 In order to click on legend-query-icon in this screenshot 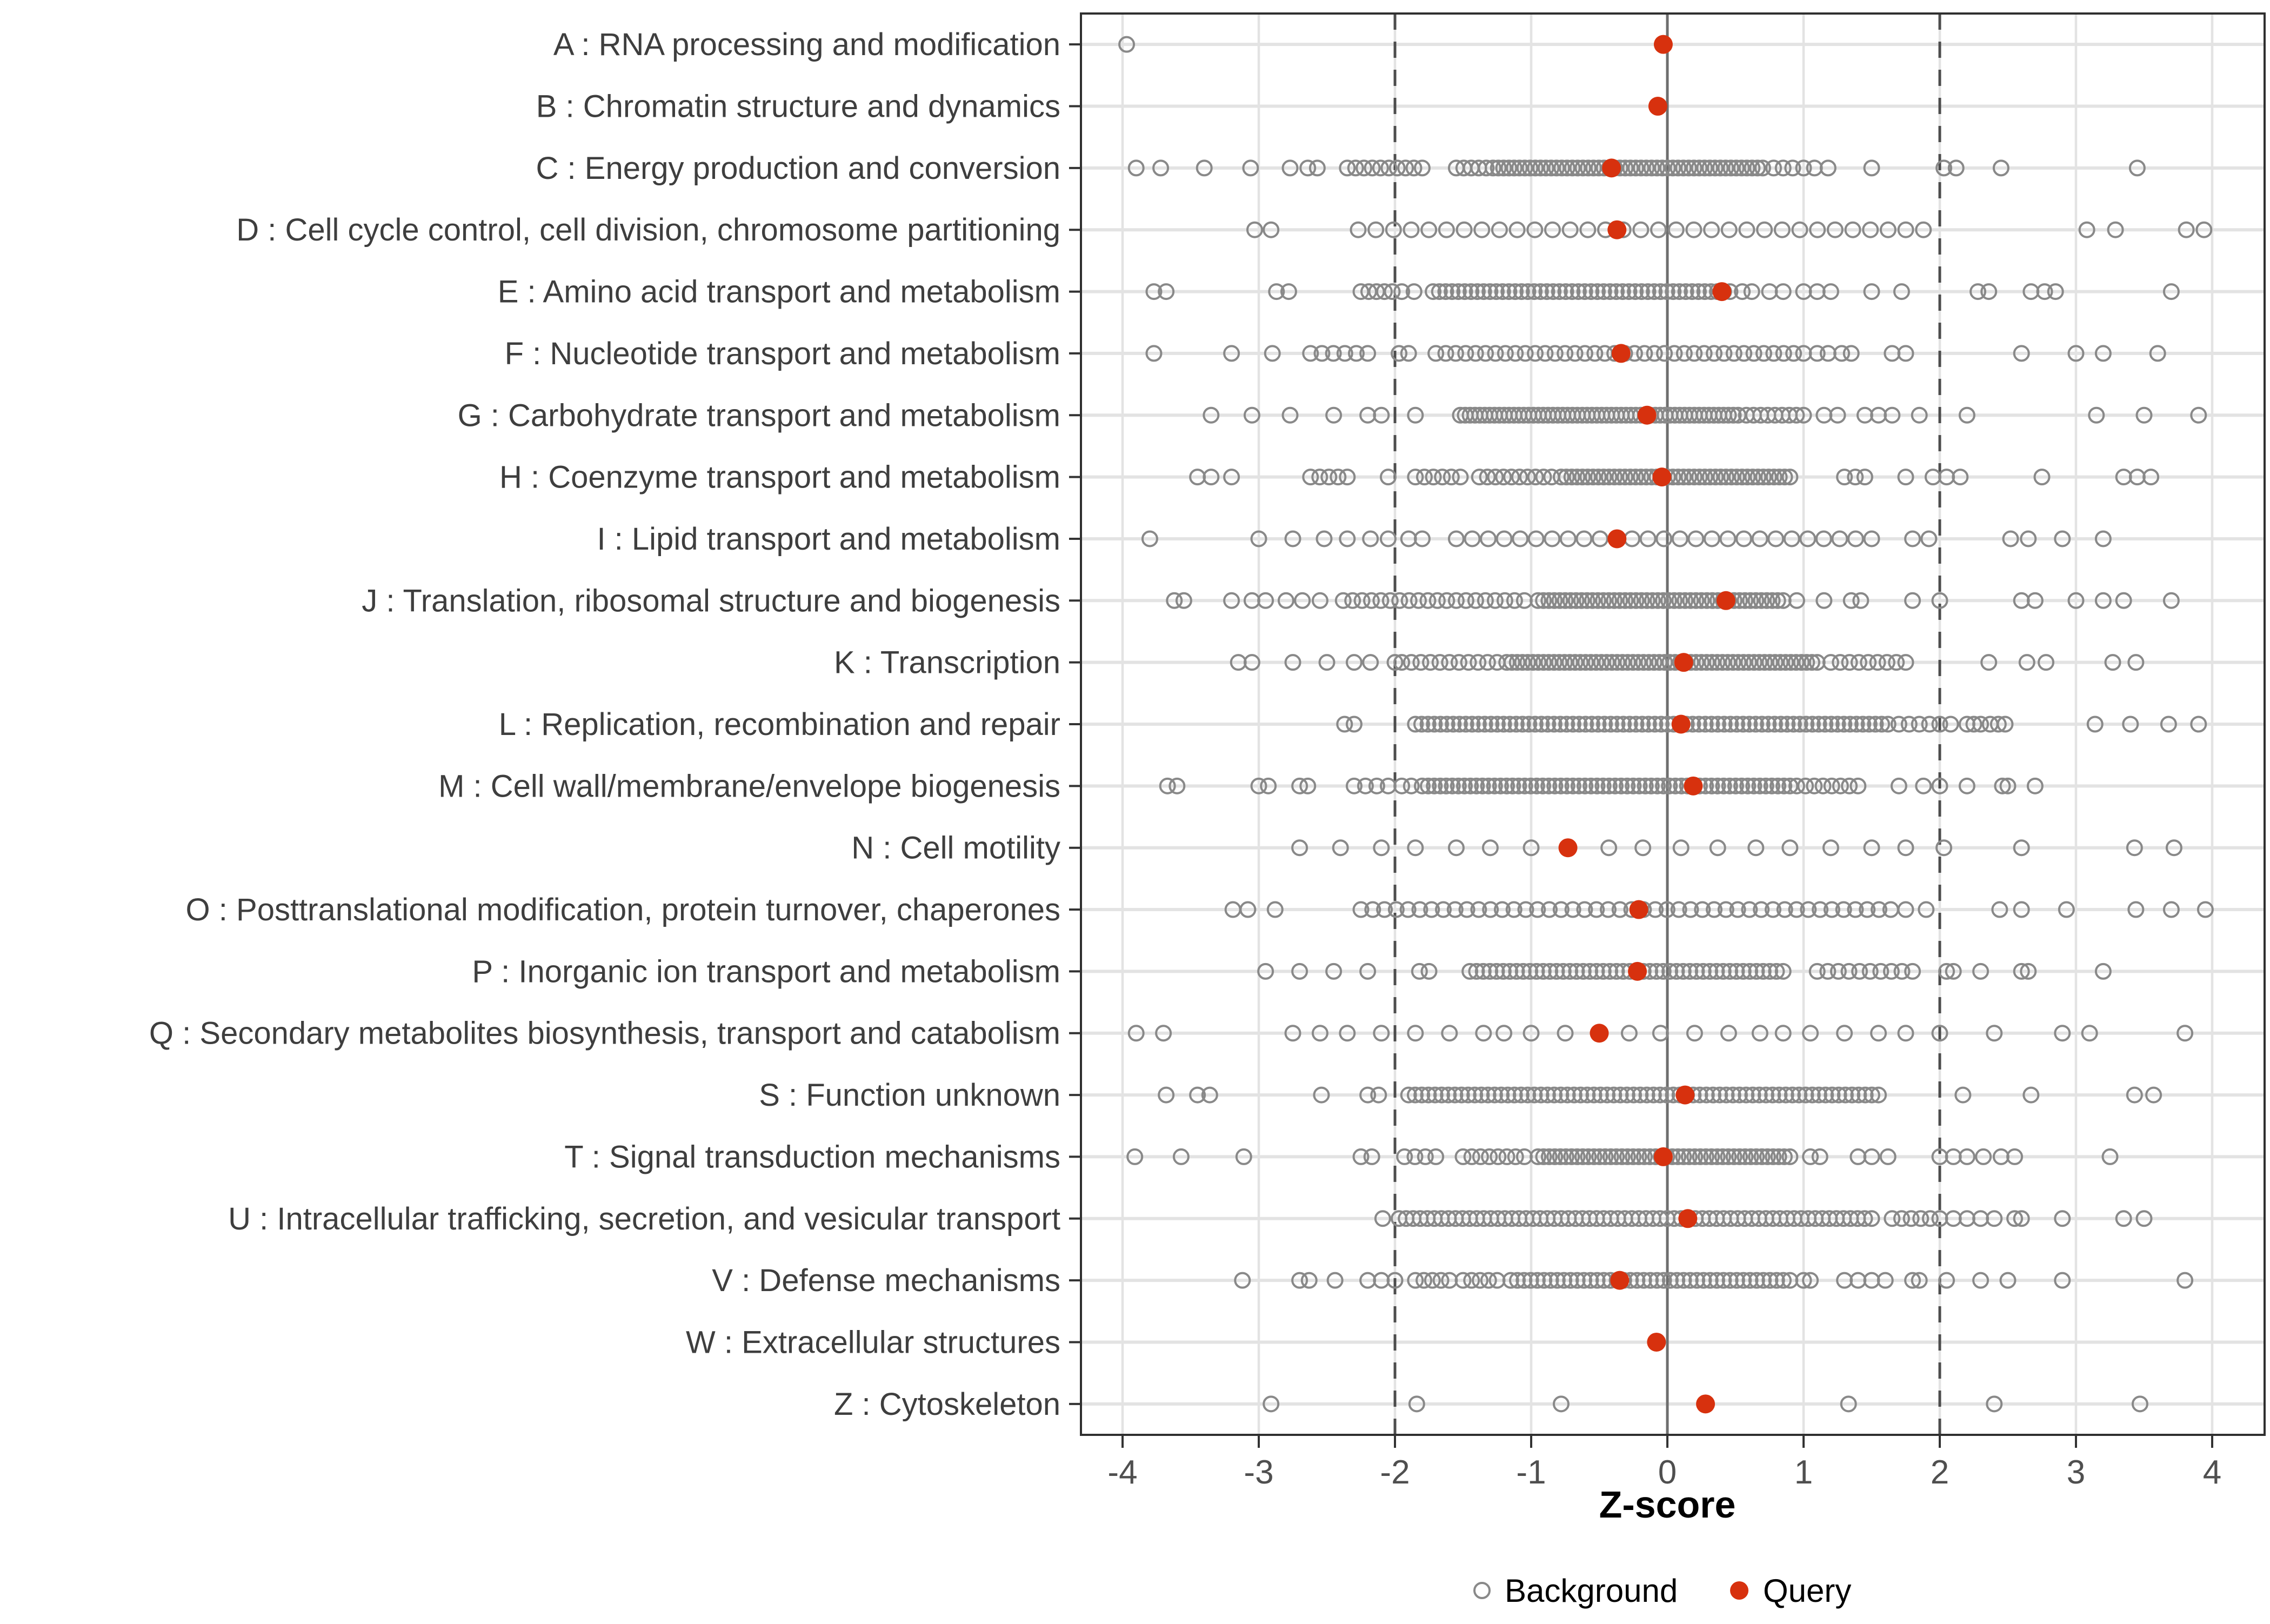, I will do `click(1739, 1590)`.